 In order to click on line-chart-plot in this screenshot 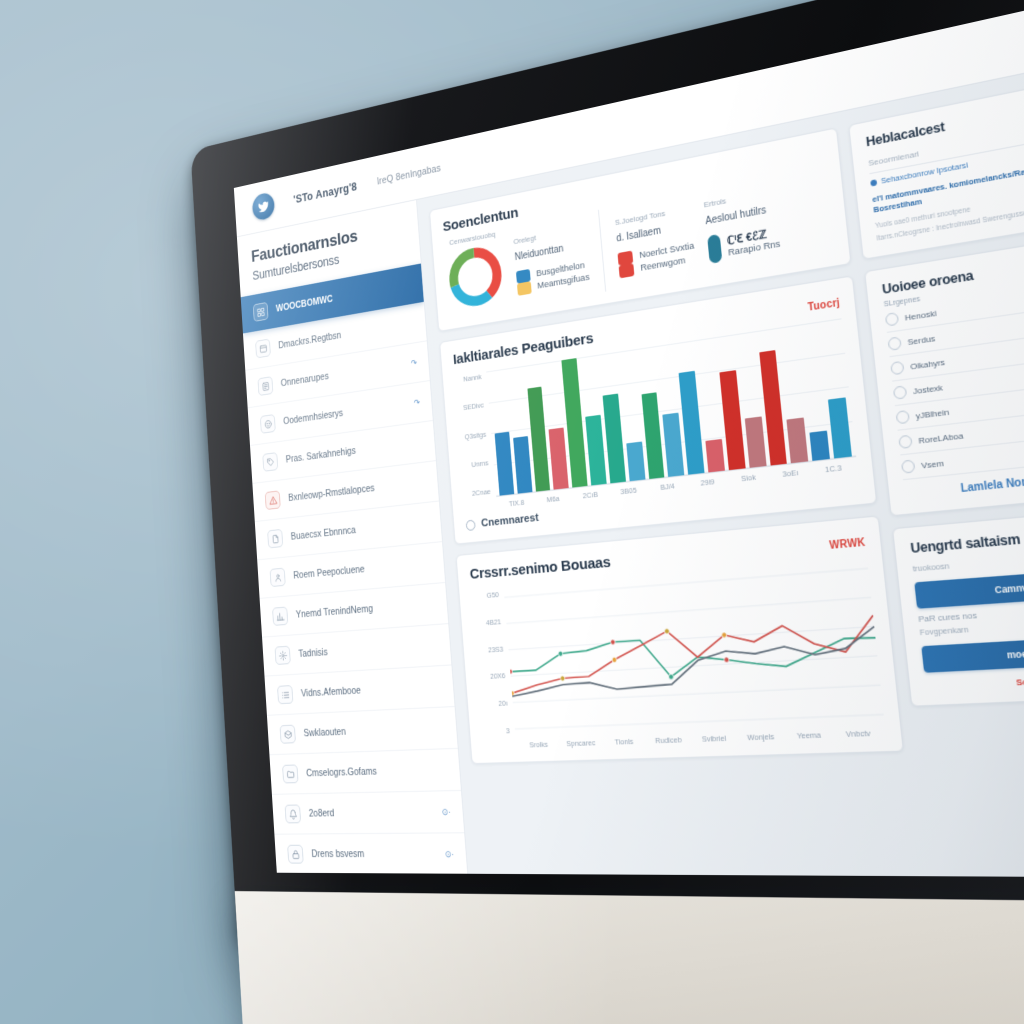, I will do `click(694, 648)`.